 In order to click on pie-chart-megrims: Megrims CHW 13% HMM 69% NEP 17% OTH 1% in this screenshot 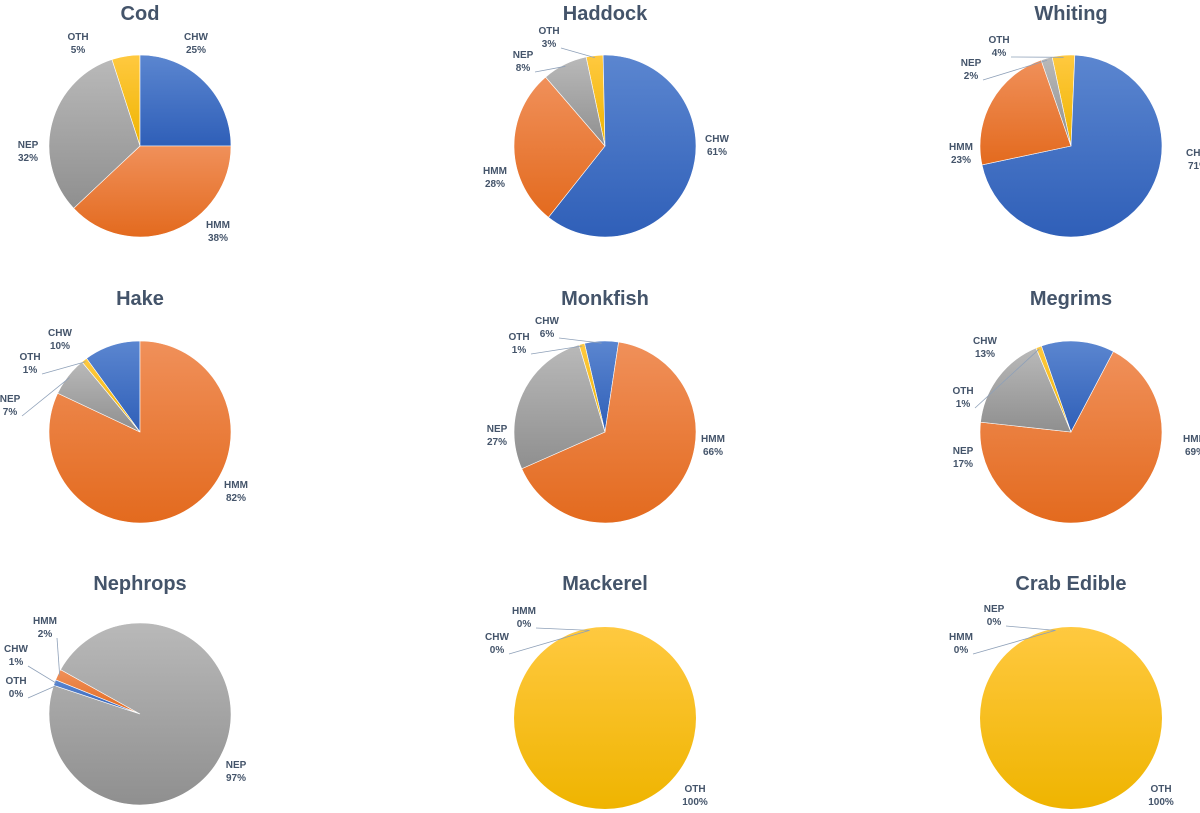, I will do `click(1076, 406)`.